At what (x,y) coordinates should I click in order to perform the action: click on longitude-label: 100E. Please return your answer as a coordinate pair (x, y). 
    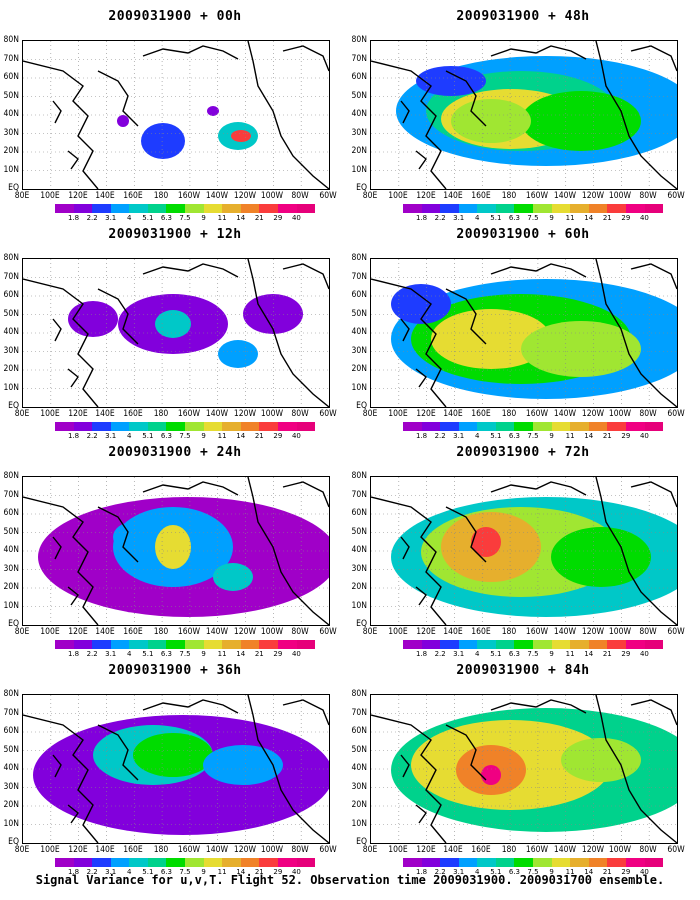
    Looking at the image, I should click on (50, 632).